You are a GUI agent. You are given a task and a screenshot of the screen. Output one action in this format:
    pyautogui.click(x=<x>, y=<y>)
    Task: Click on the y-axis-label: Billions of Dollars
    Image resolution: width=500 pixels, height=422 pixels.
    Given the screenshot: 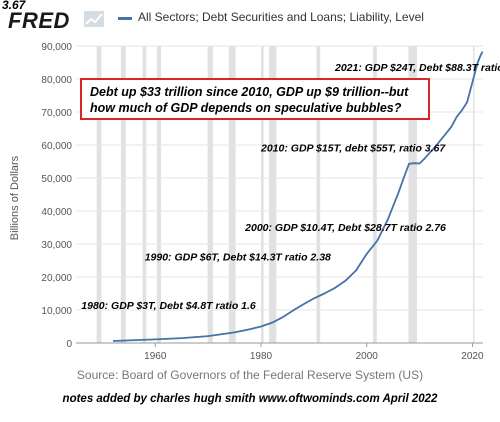 What is the action you would take?
    pyautogui.click(x=15, y=197)
    